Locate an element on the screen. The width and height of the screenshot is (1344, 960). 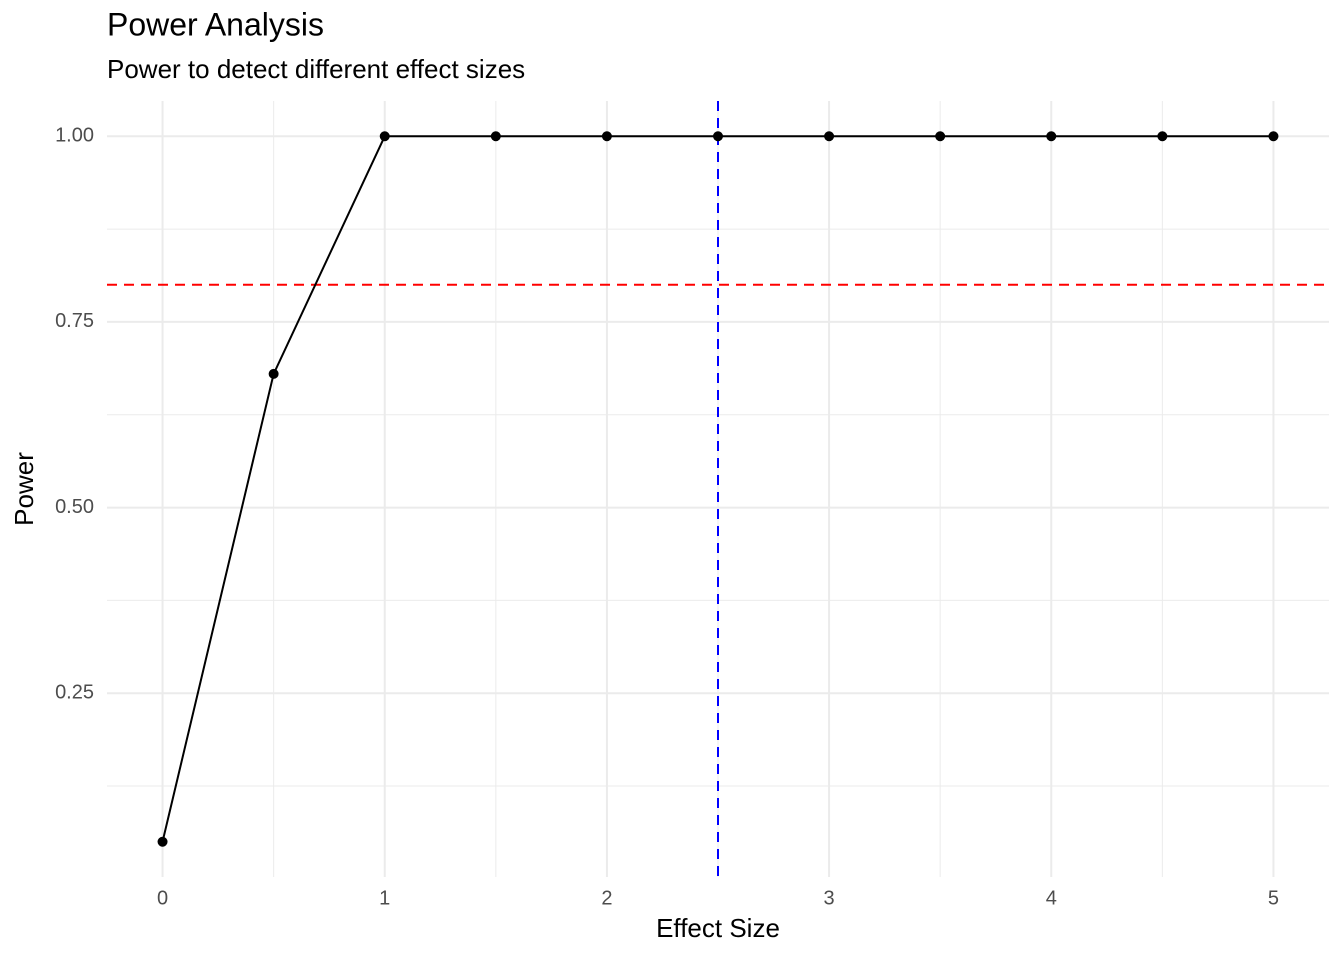
y-tick-label: 0.50 is located at coordinates (74, 507).